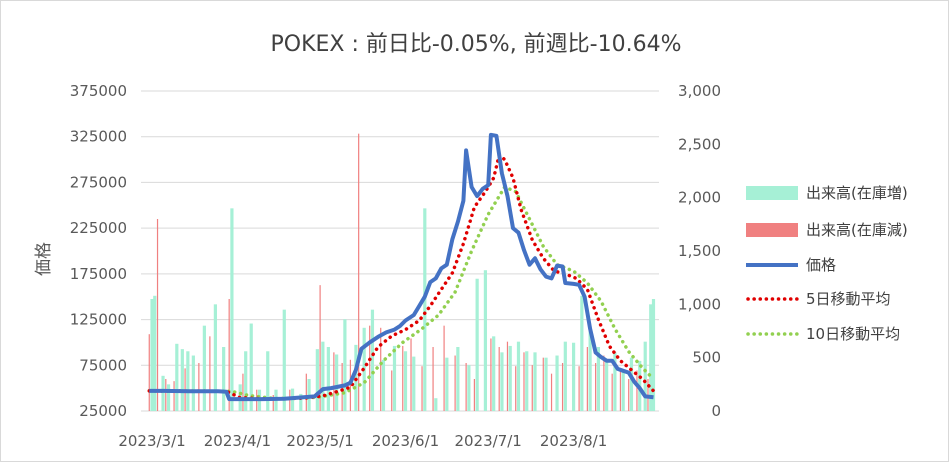 The width and height of the screenshot is (949, 462). I want to click on y-tick-label: 125000, so click(98, 320).